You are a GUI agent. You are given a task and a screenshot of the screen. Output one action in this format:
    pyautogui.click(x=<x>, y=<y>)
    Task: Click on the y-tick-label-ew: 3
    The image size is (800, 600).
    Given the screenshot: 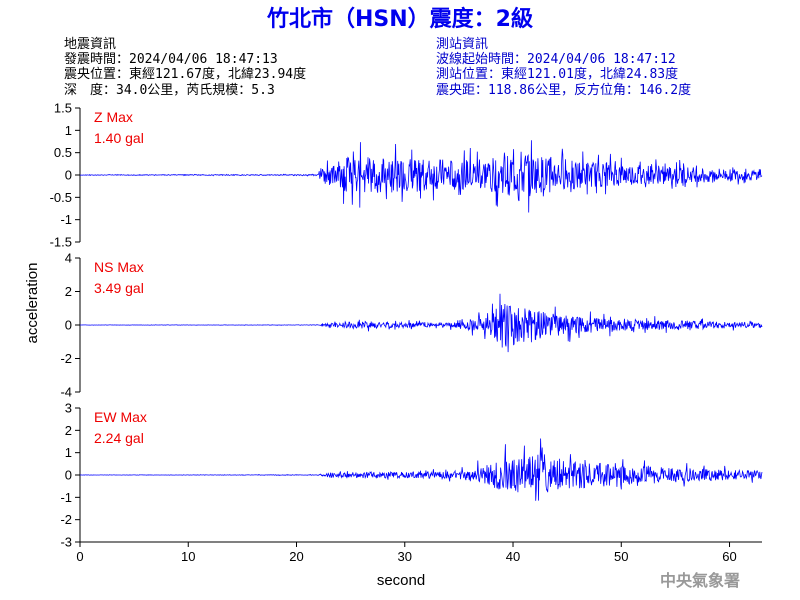 What is the action you would take?
    pyautogui.click(x=68, y=408)
    